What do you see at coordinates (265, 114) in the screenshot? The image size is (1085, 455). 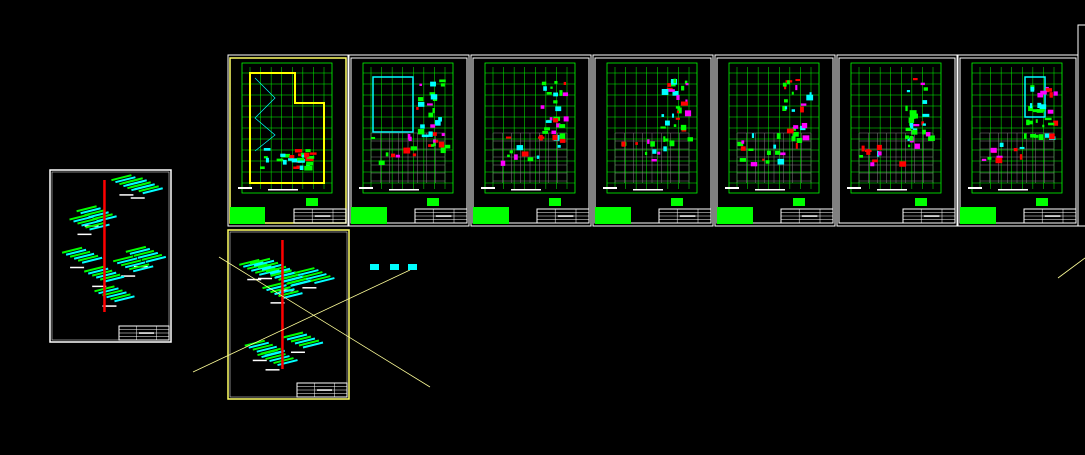 I see `roof-slope` at bounding box center [265, 114].